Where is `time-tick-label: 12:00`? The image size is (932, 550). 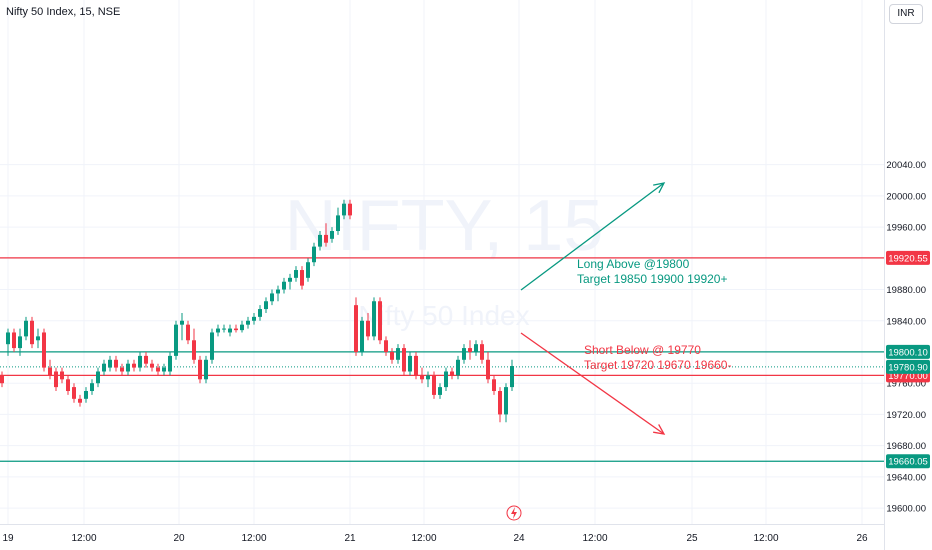
time-tick-label: 12:00 is located at coordinates (253, 538).